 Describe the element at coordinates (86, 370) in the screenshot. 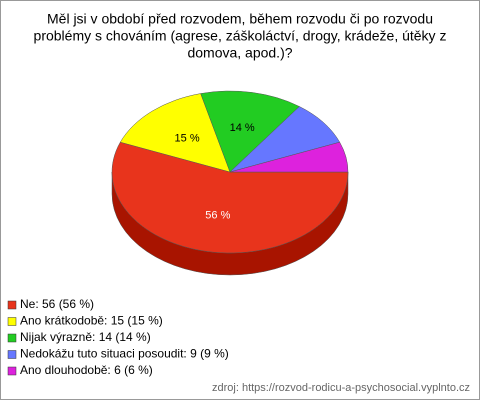

I see `legend-label: Ano dlouhodobě: 6 (6 %)` at that location.